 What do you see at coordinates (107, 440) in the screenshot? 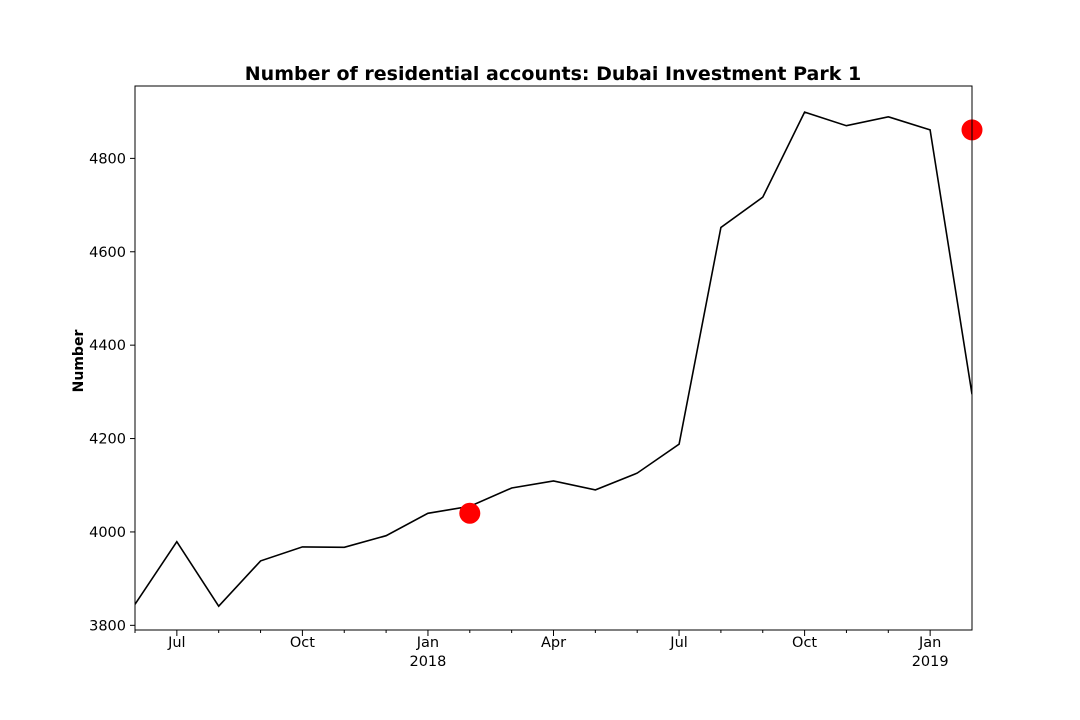
I see `y-tick-label: 4200` at bounding box center [107, 440].